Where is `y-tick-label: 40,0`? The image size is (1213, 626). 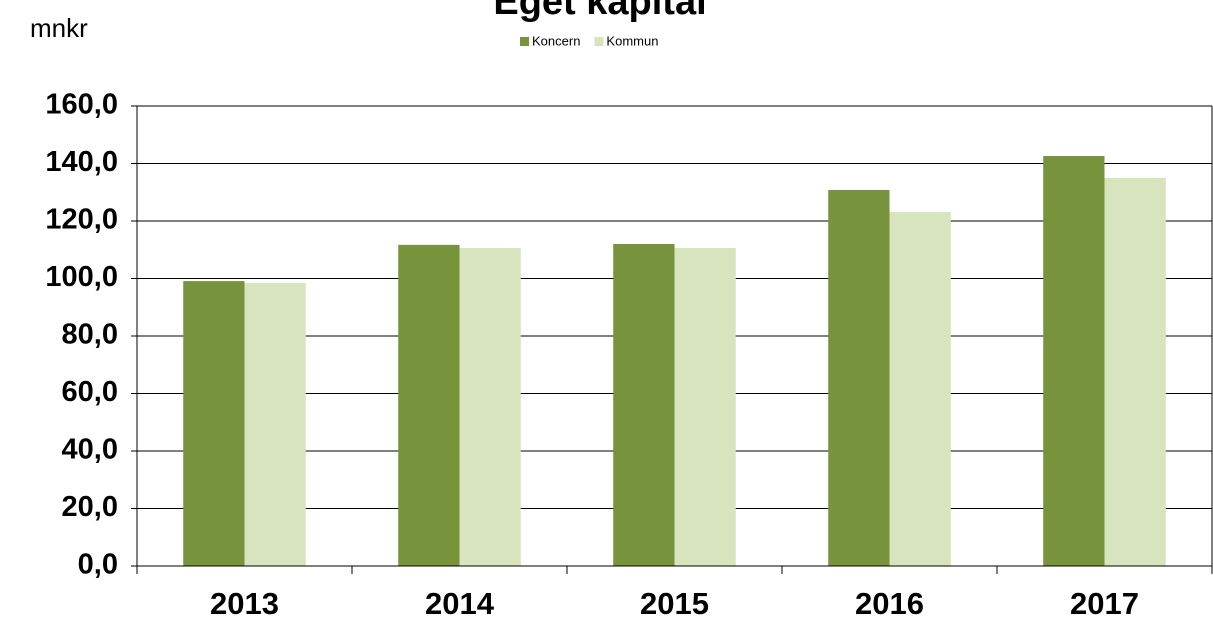 y-tick-label: 40,0 is located at coordinates (90, 450).